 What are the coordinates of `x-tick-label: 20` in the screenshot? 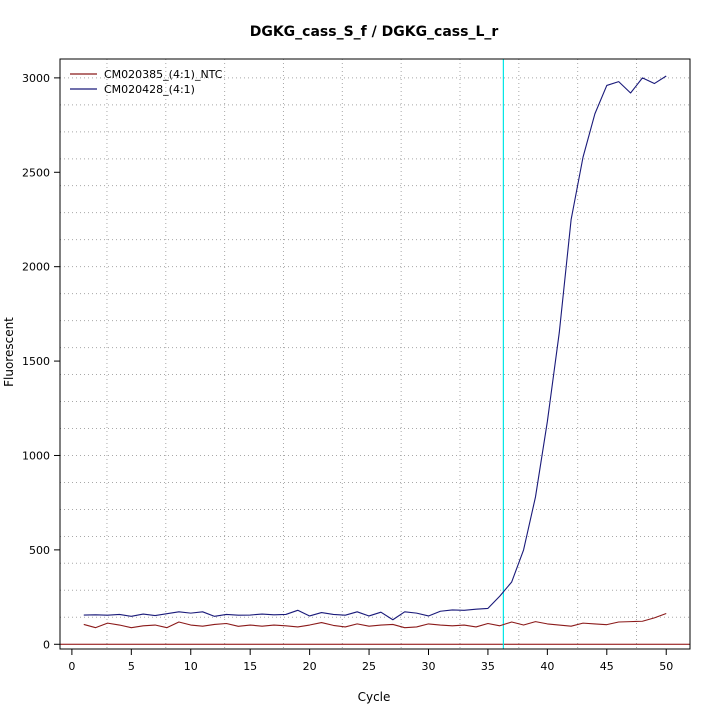 It's located at (310, 666).